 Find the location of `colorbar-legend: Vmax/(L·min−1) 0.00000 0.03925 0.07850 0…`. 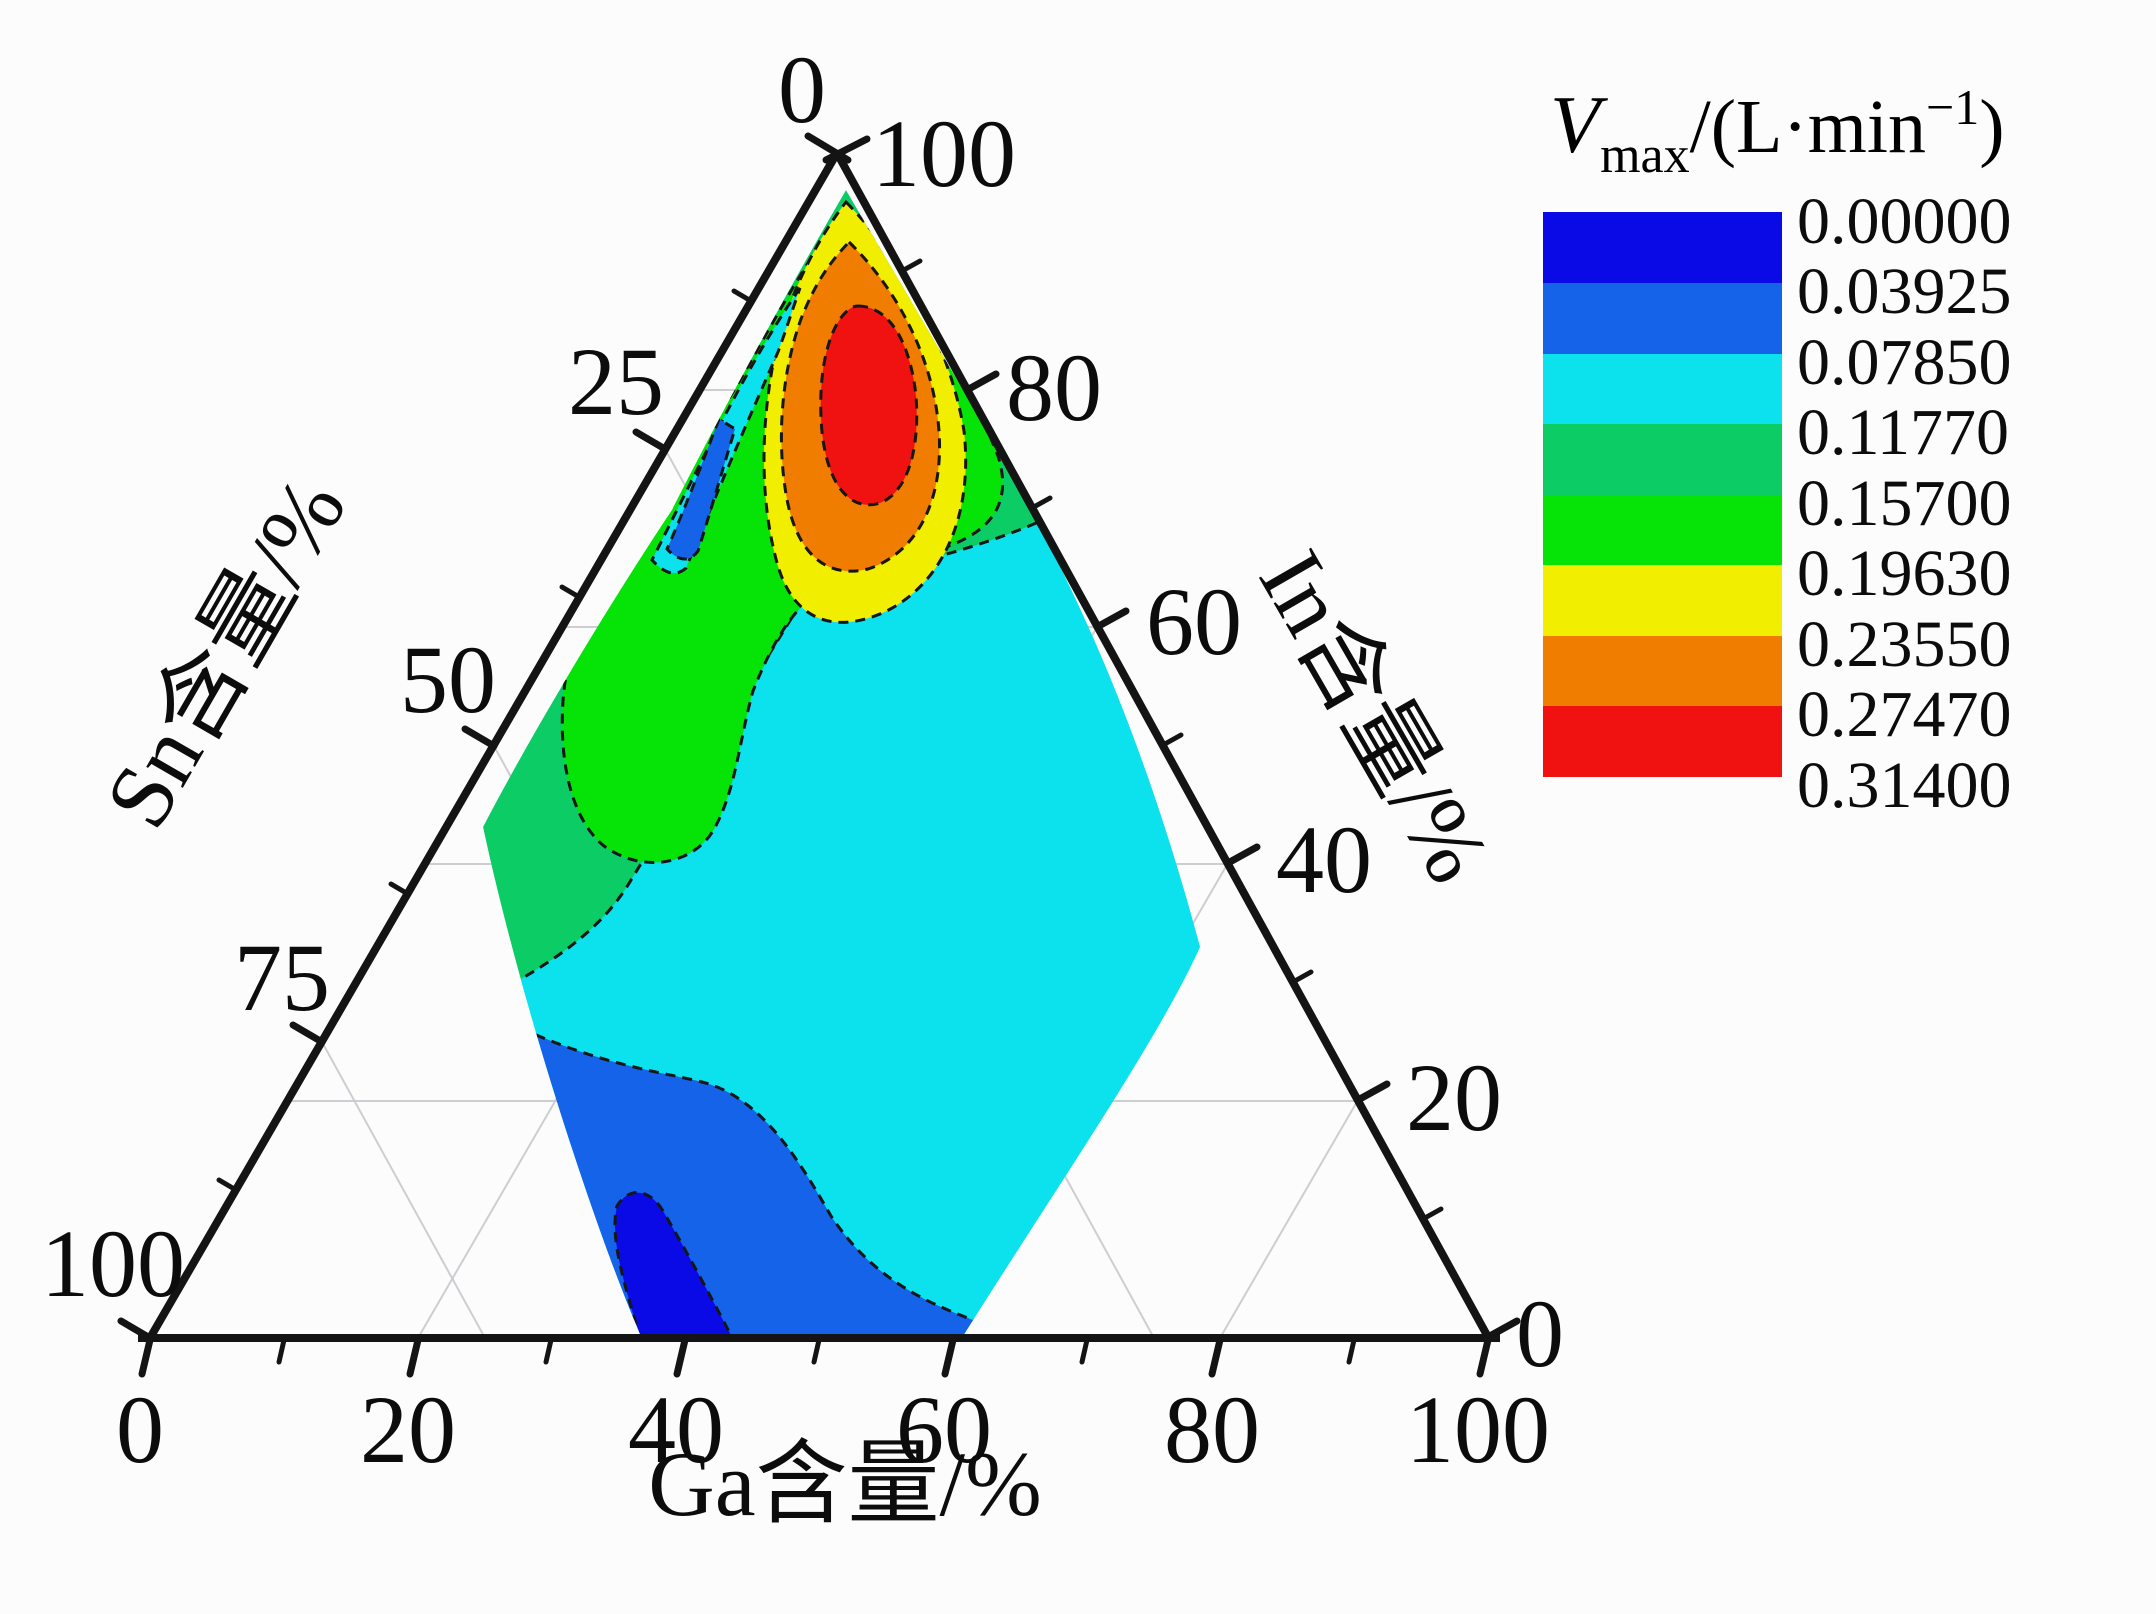

colorbar-legend: Vmax/(L·min−1) 0.00000 0.03925 0.07850 0… is located at coordinates (1777, 450).